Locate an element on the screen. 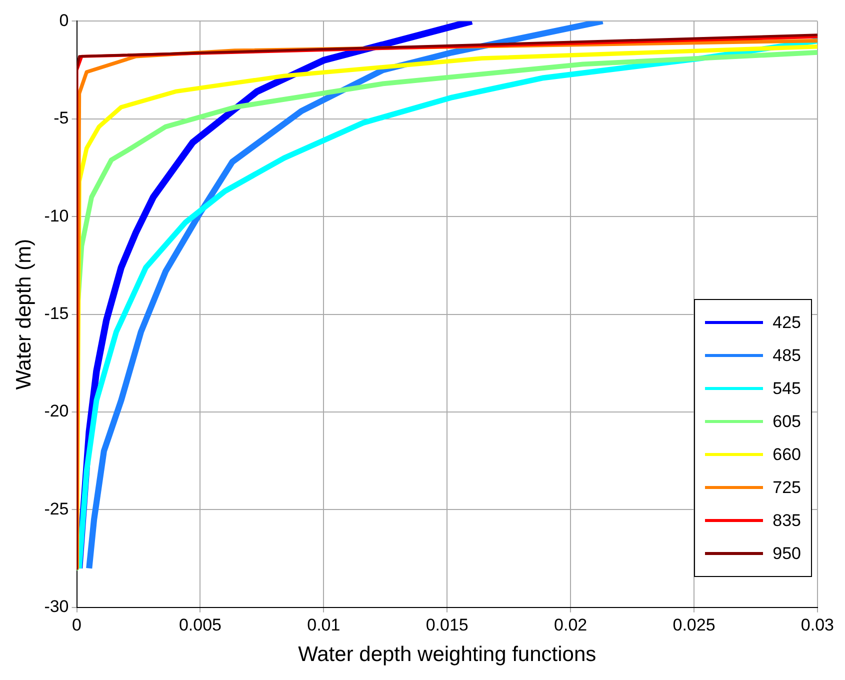 The width and height of the screenshot is (845, 680). legend-label: 485 is located at coordinates (786, 356).